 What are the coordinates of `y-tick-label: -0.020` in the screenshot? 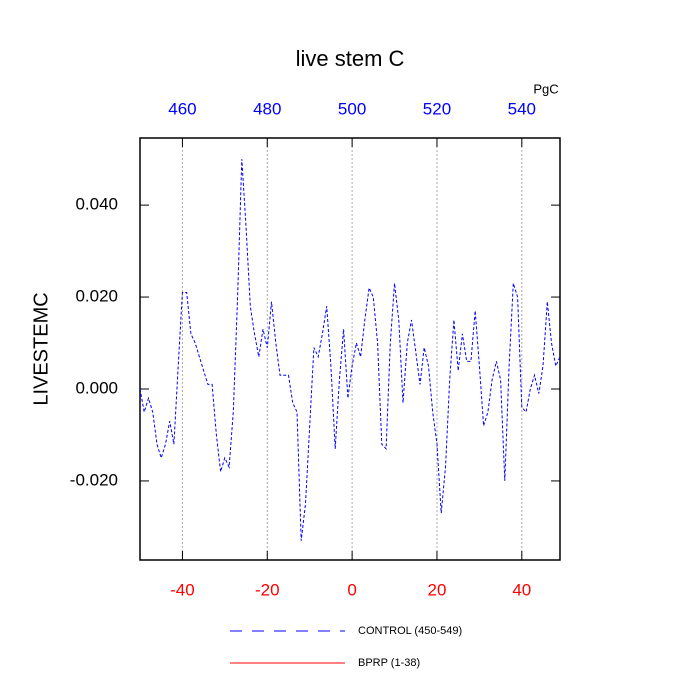 It's located at (94, 479).